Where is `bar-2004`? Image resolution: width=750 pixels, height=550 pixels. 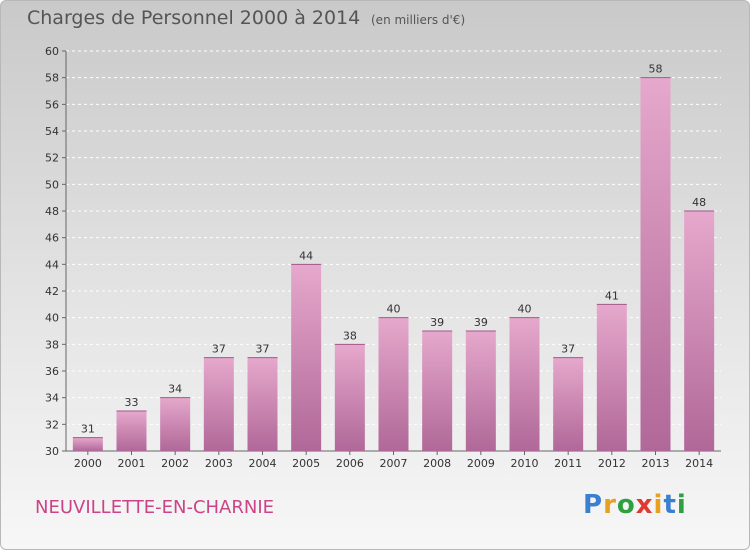 bar-2004 is located at coordinates (262, 404).